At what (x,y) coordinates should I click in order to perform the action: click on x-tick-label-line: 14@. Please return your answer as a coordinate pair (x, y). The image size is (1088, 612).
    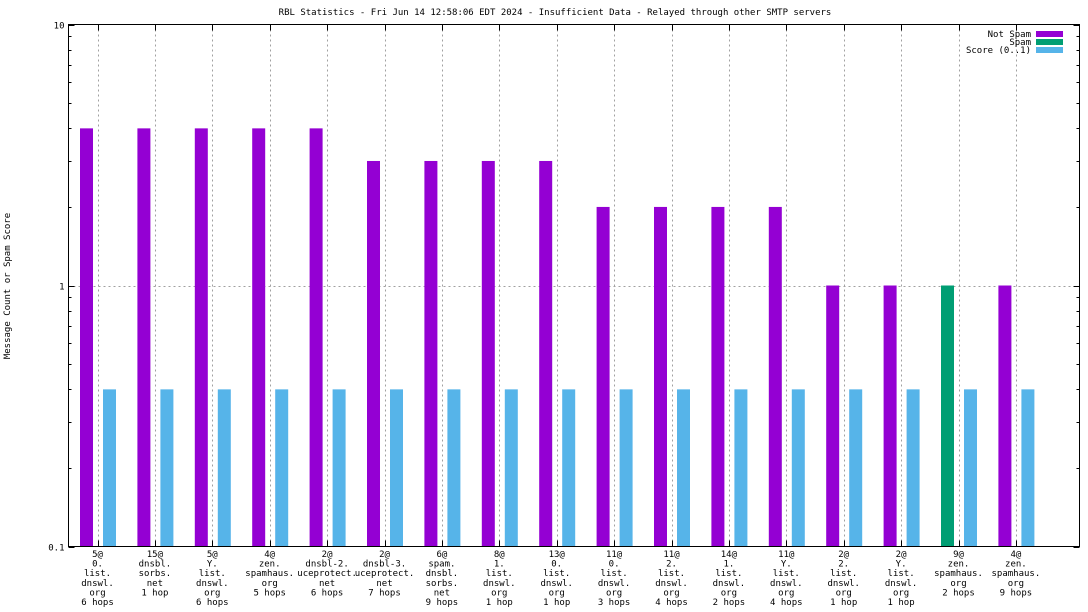
    Looking at the image, I should click on (729, 555).